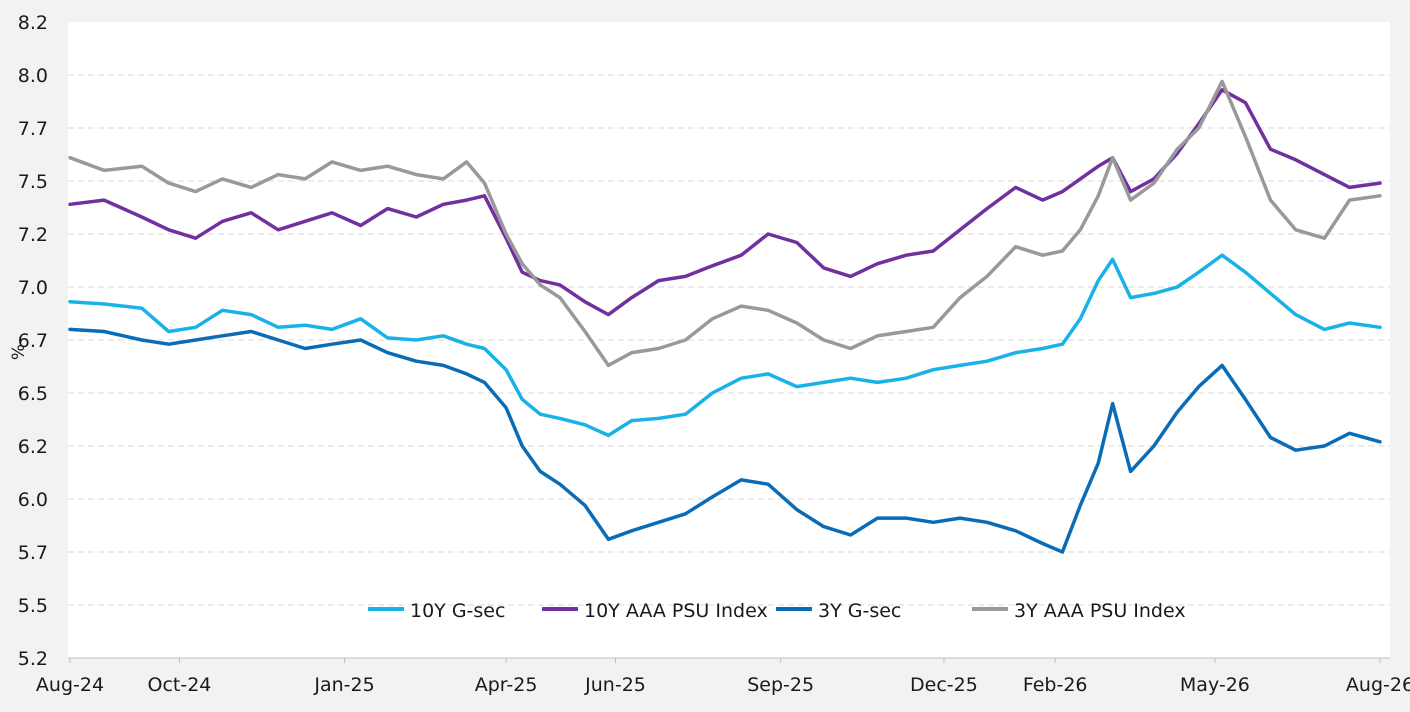  What do you see at coordinates (676, 611) in the screenshot?
I see `legend-label: 10Y AAA PSU Index` at bounding box center [676, 611].